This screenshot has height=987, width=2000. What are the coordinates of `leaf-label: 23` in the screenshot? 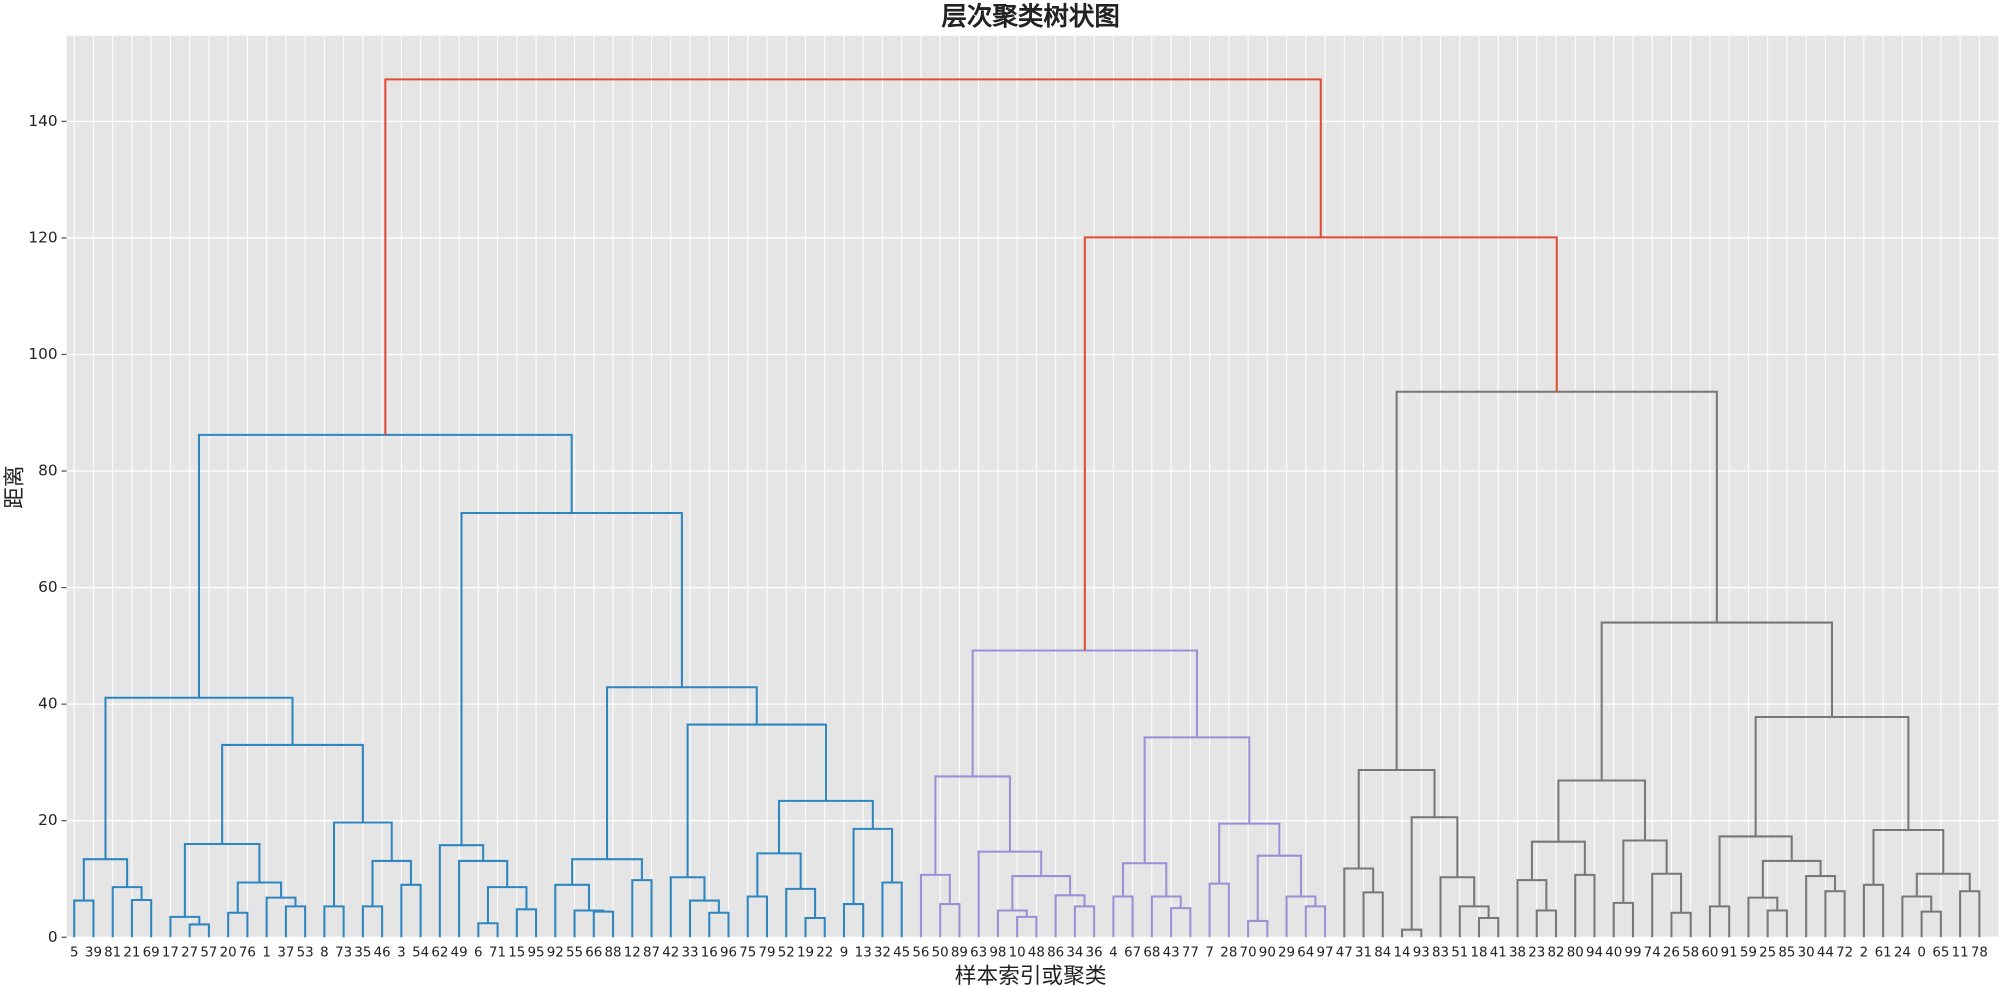 It's located at (1536, 953).